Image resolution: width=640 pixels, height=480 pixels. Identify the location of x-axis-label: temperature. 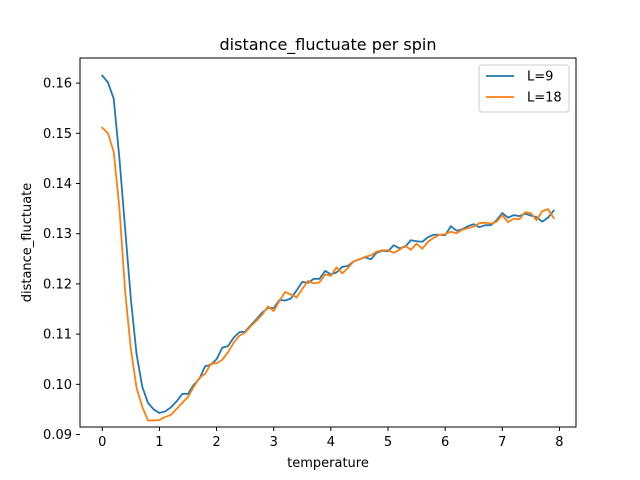
(328, 463).